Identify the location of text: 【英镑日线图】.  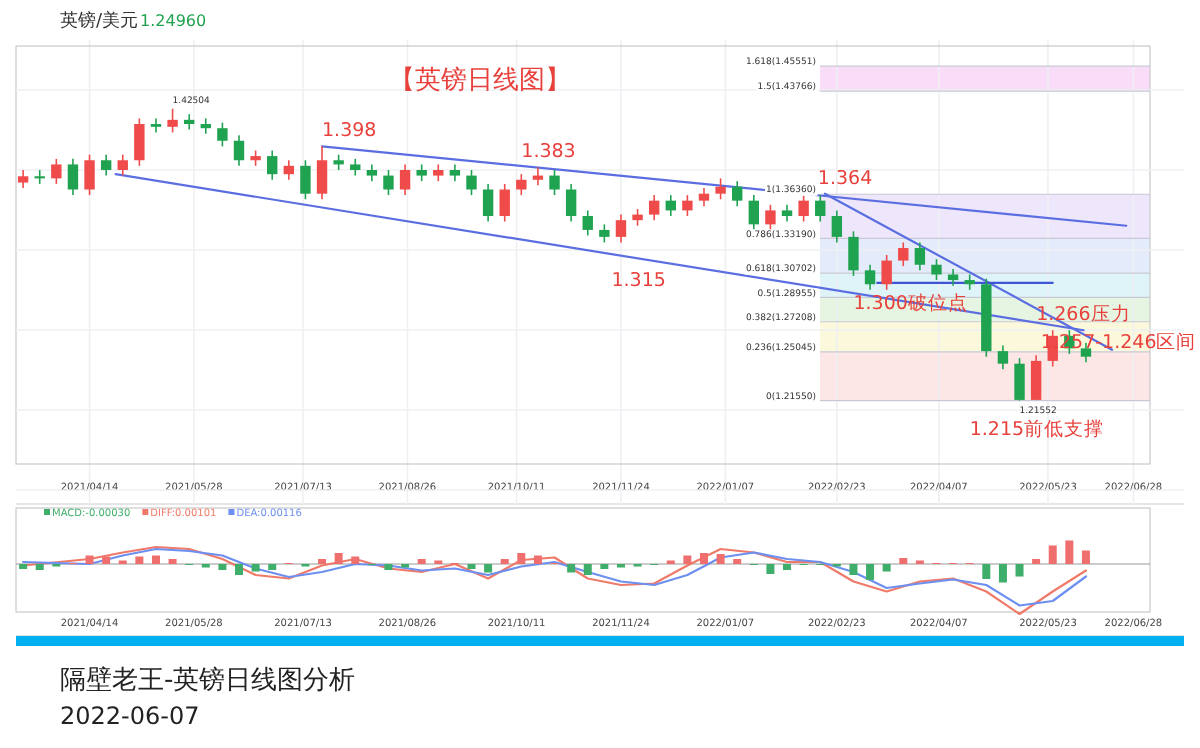
(480, 81).